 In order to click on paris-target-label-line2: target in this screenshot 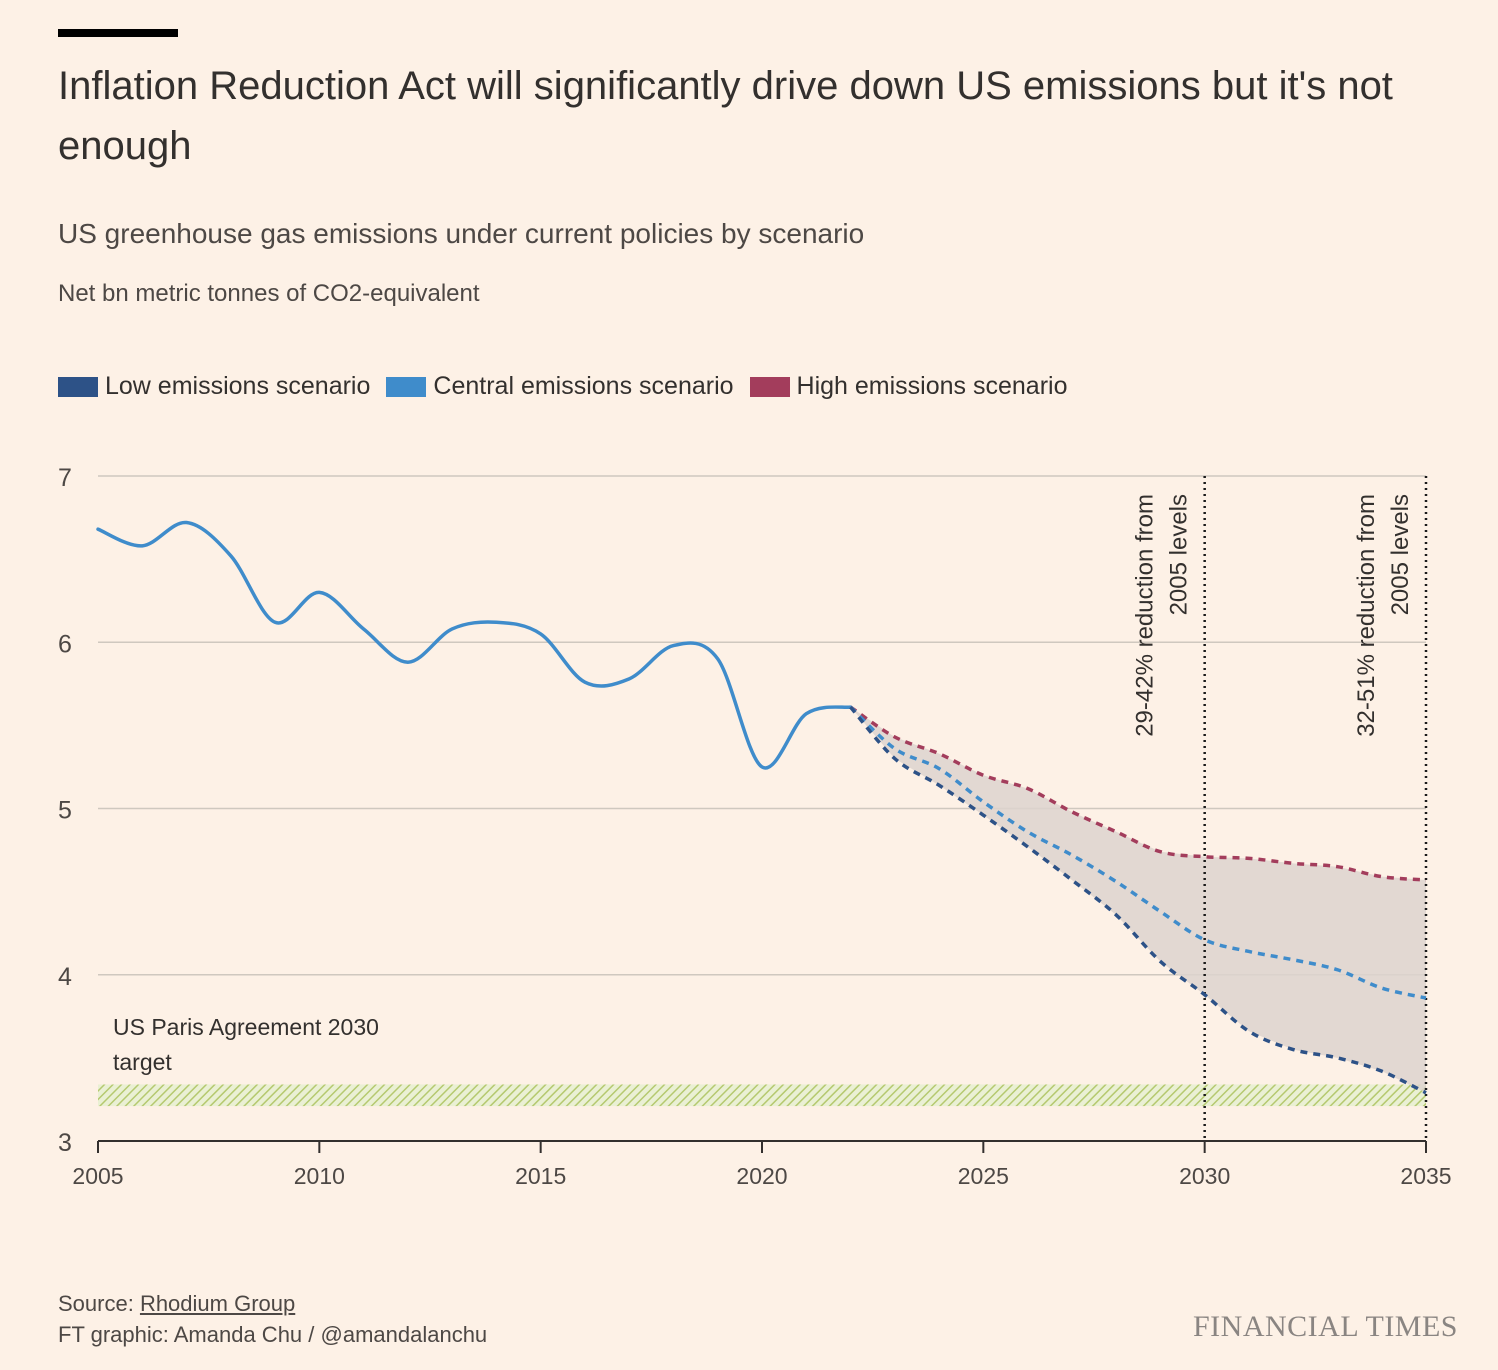, I will do `click(142, 1062)`.